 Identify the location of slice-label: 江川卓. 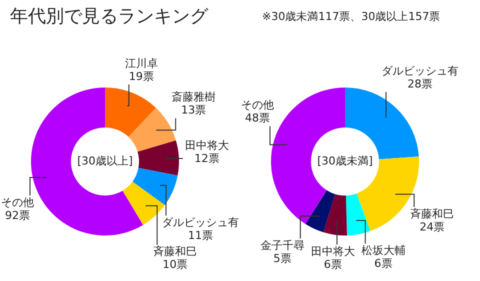
(141, 63).